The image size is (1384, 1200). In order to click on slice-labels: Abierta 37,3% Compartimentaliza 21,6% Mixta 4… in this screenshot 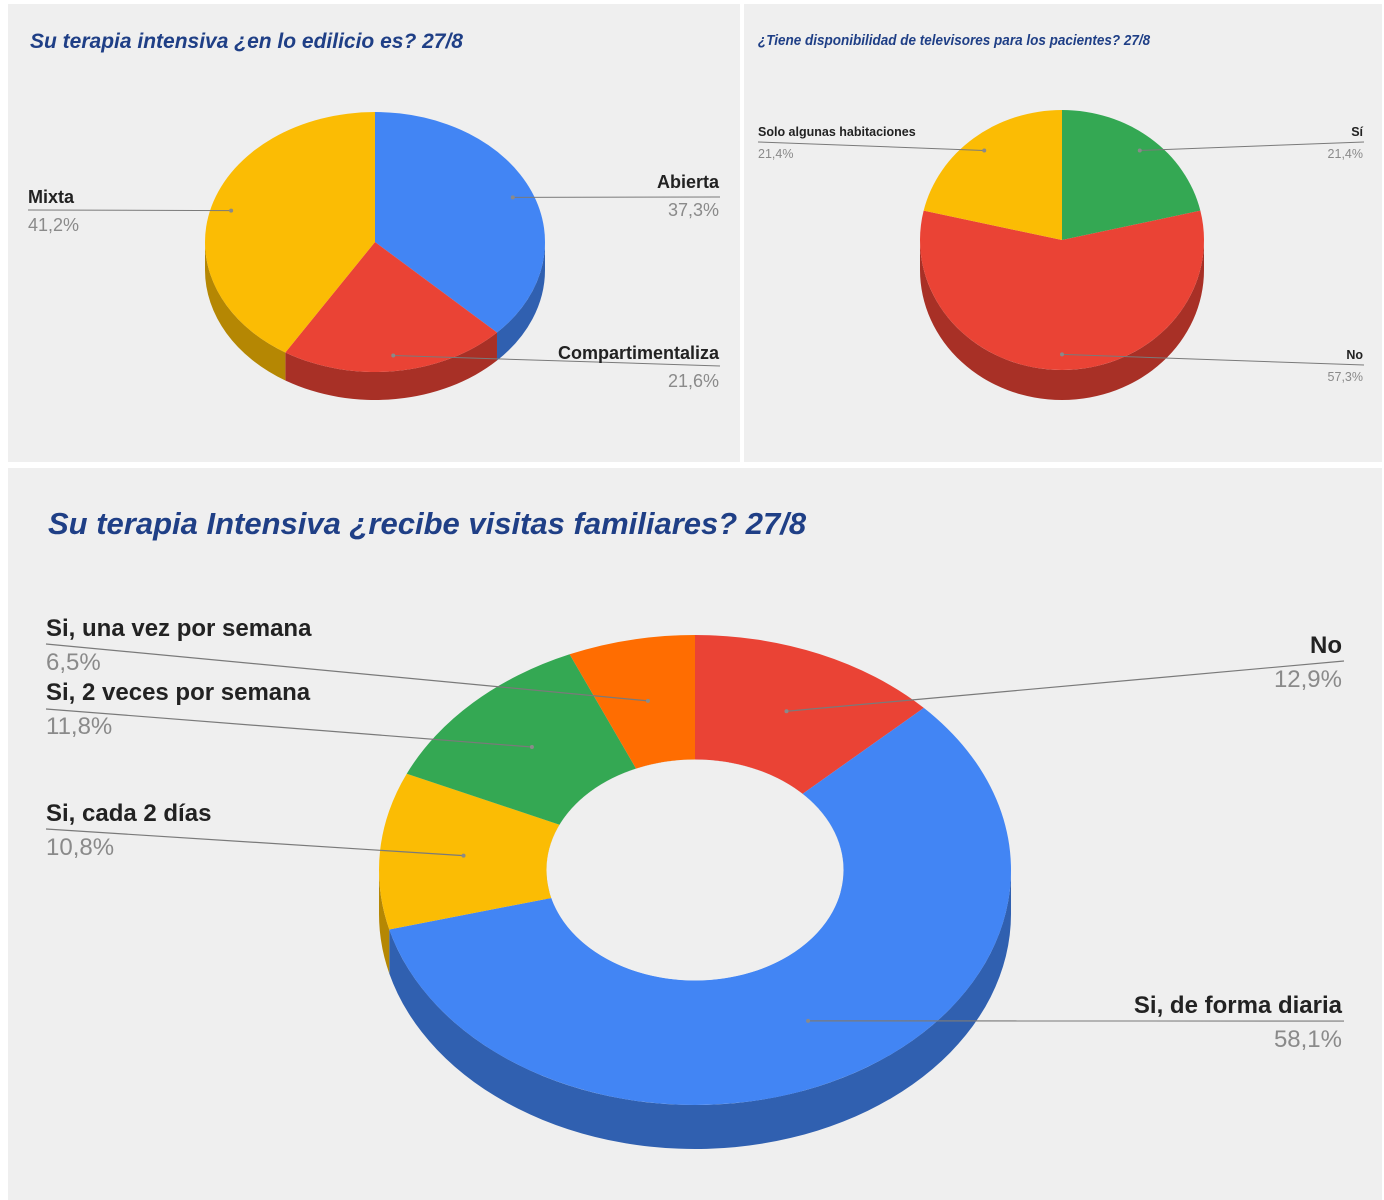, I will do `click(374, 281)`.